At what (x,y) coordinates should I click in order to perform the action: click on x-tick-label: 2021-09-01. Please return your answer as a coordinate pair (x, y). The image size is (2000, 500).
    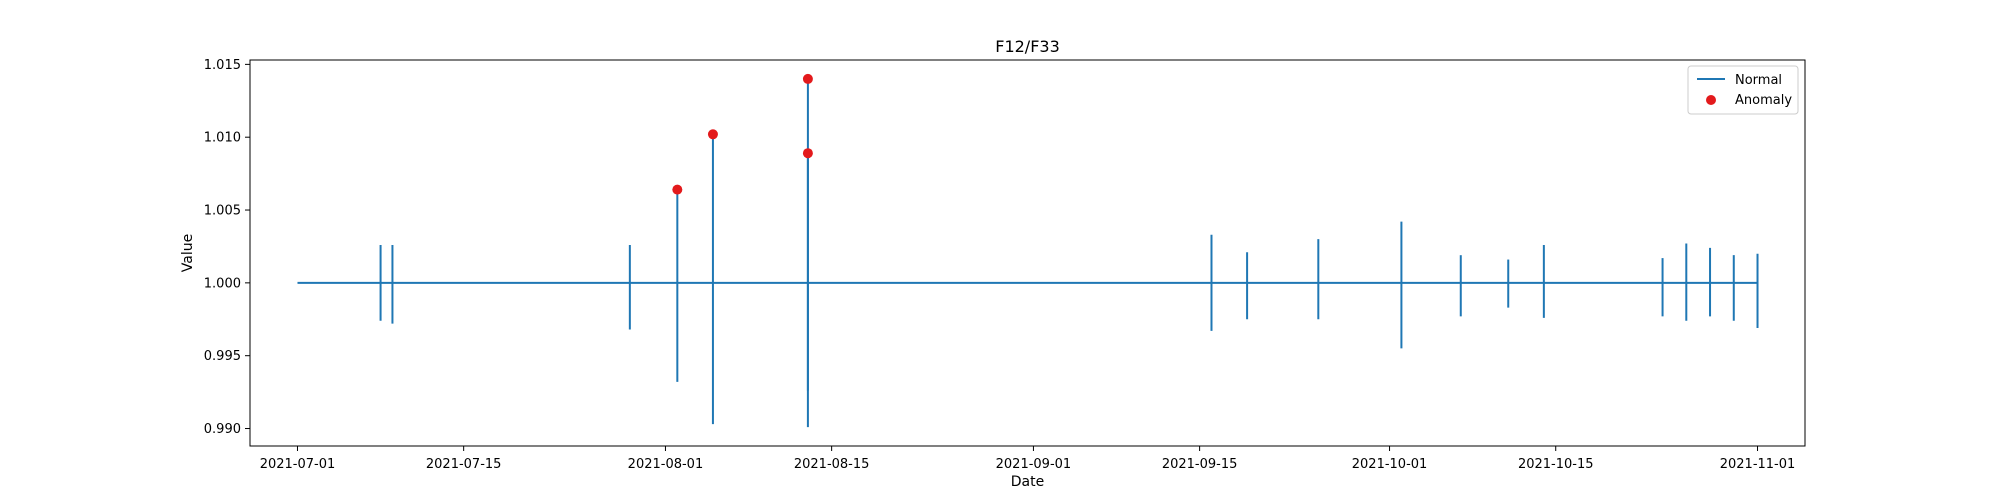
    Looking at the image, I should click on (1034, 464).